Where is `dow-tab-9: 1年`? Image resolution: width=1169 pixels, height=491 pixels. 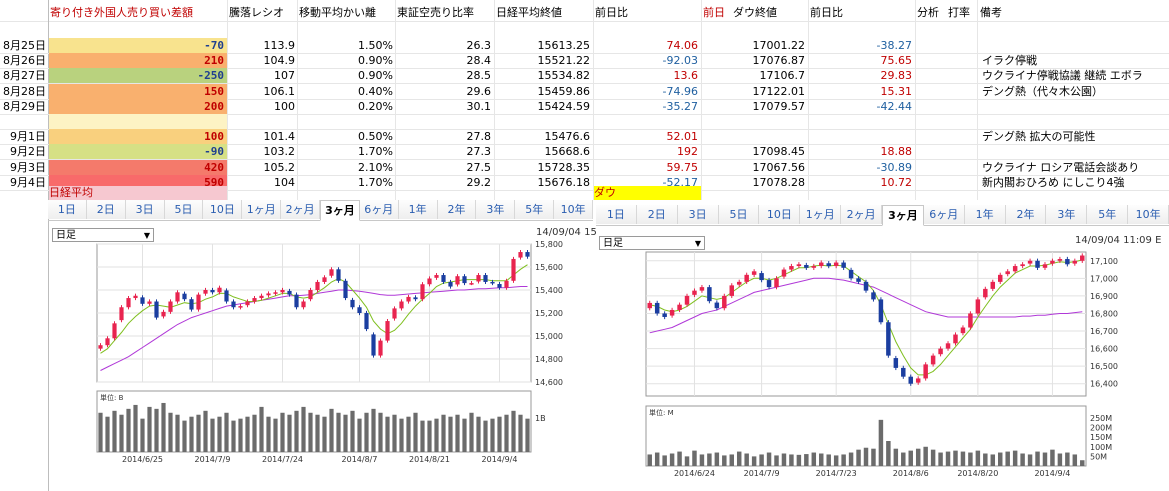 dow-tab-9: 1年 is located at coordinates (985, 214).